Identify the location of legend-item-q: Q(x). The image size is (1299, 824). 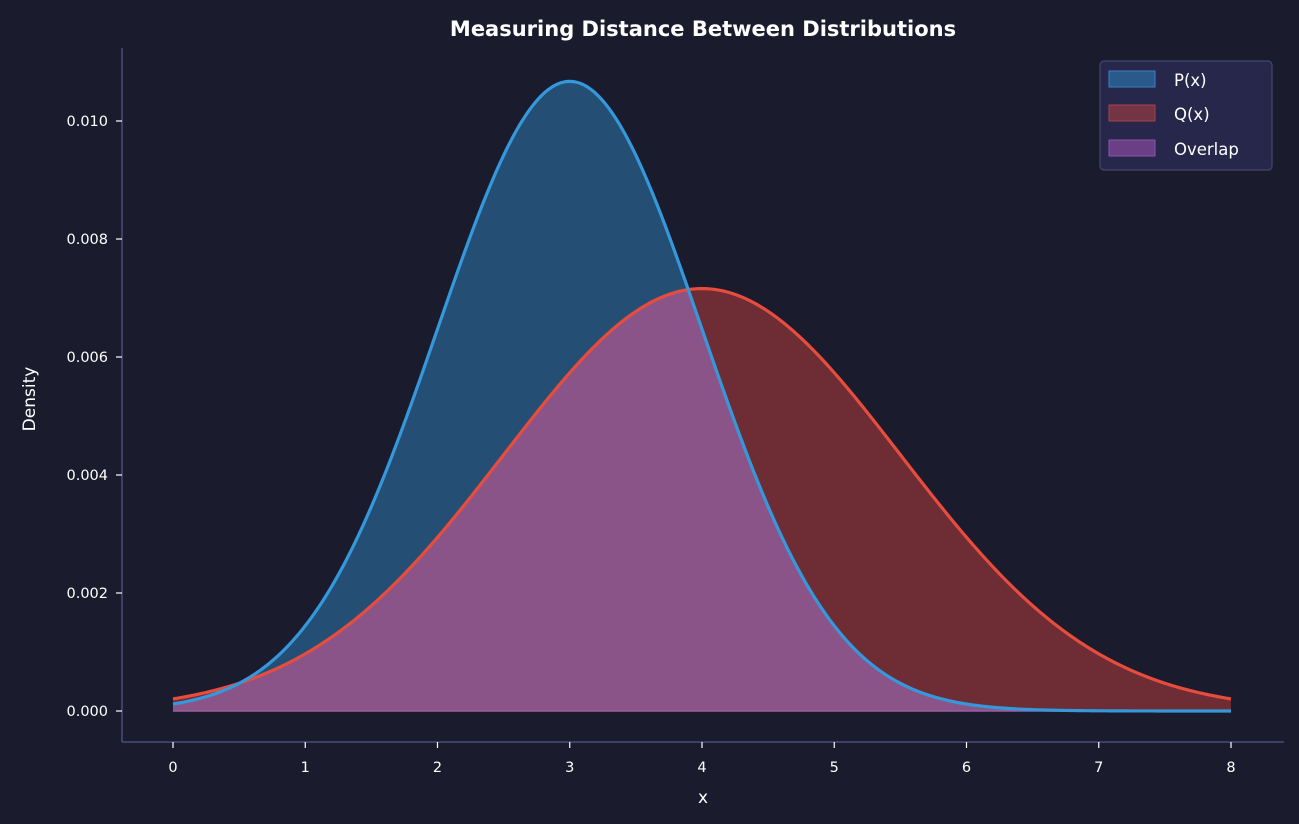
(1159, 114).